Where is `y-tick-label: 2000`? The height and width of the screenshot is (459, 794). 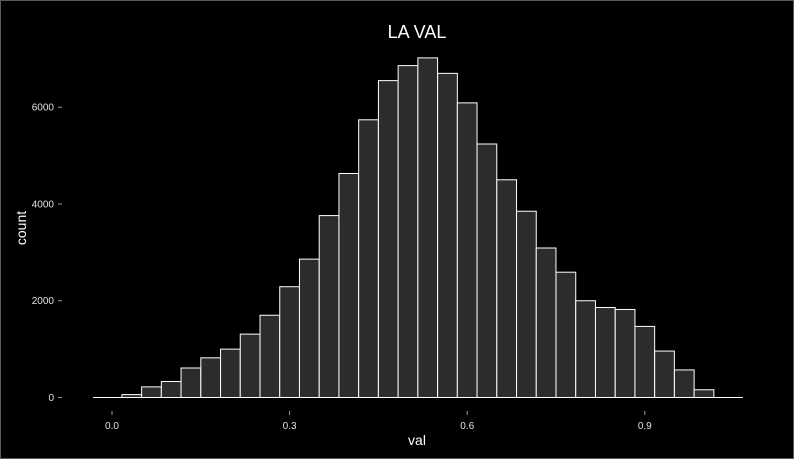
y-tick-label: 2000 is located at coordinates (43, 301).